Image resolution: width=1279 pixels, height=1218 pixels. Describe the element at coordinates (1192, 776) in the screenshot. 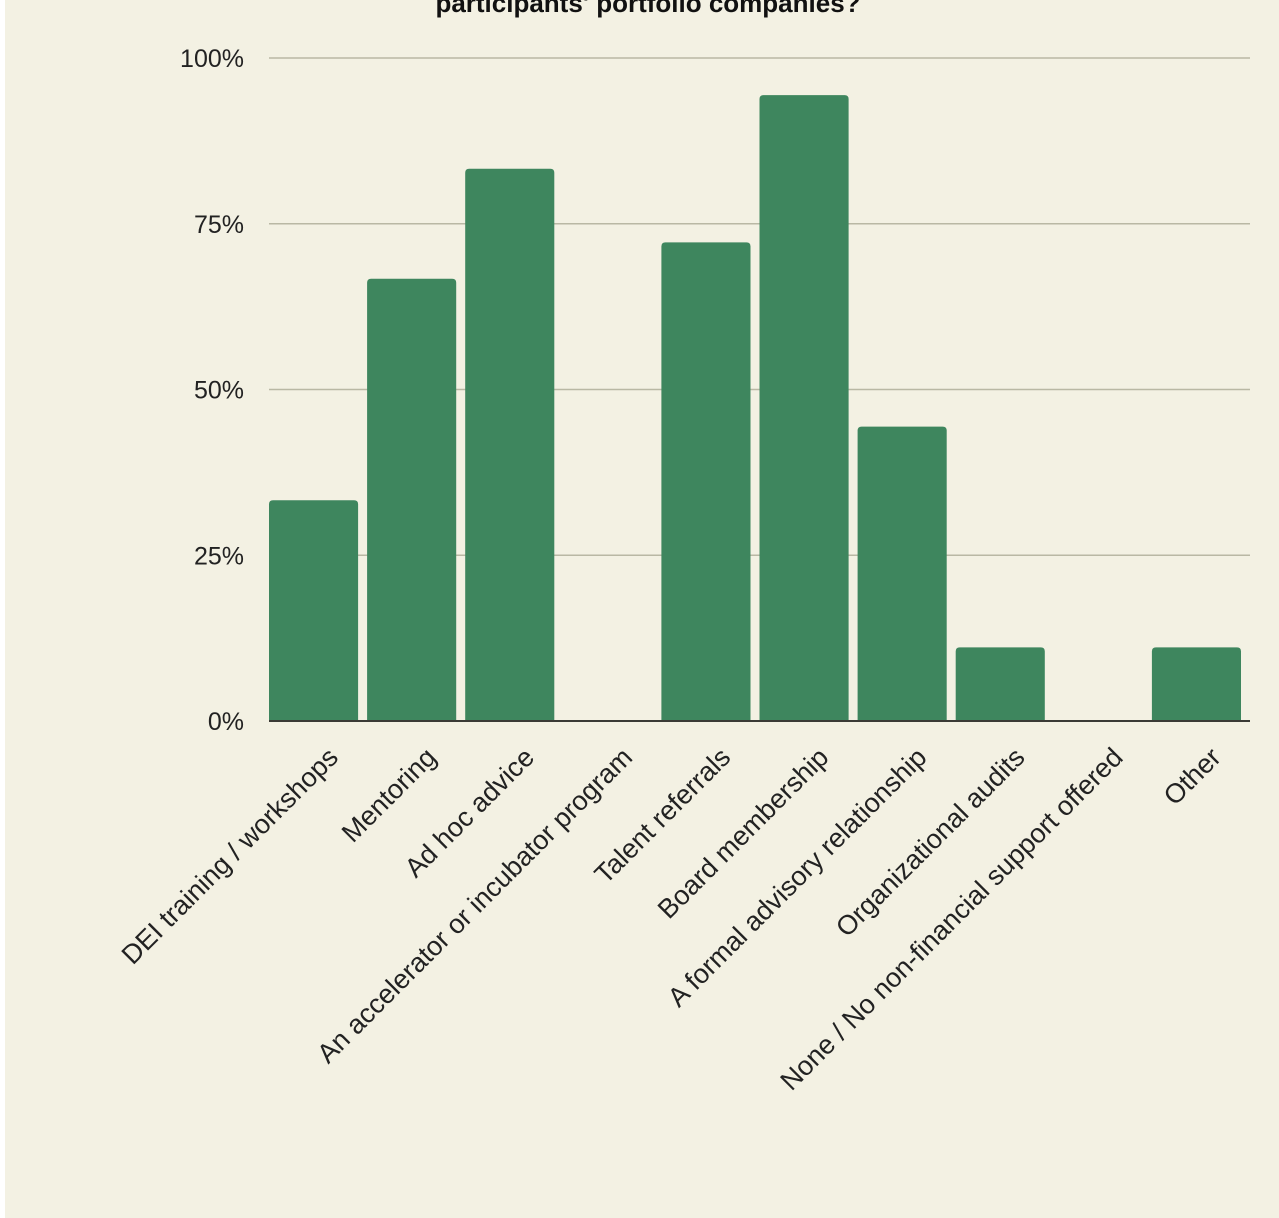

I see `x-tick-label: Other` at that location.